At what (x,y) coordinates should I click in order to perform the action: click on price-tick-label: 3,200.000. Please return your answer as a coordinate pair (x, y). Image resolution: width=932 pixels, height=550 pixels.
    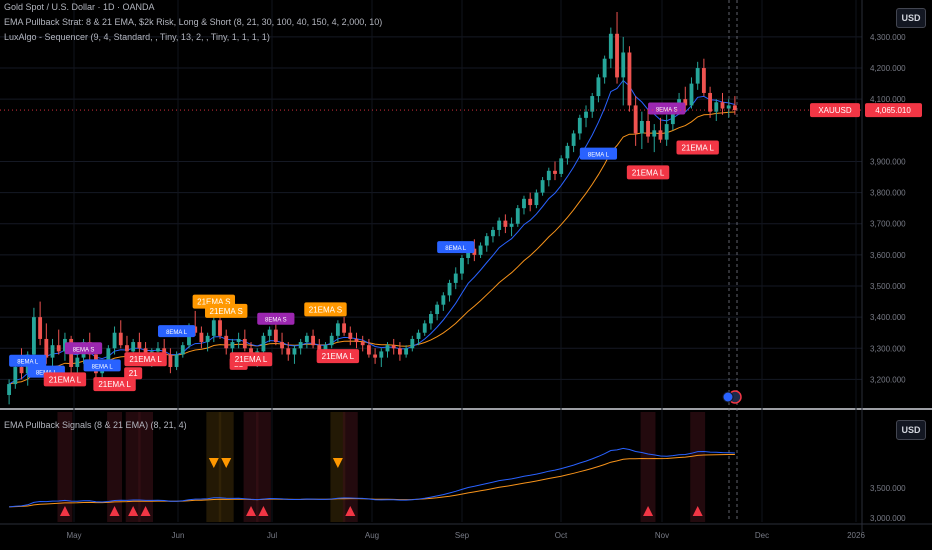
    Looking at the image, I should click on (888, 379).